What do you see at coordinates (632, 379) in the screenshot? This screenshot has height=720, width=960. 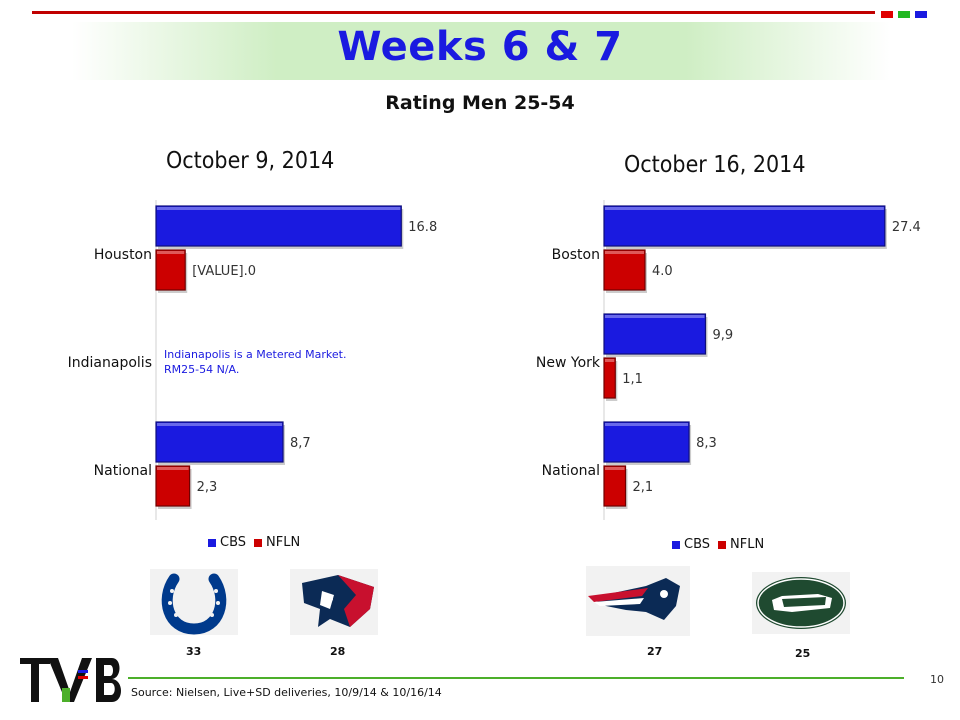 I see `data-label: 1,1` at bounding box center [632, 379].